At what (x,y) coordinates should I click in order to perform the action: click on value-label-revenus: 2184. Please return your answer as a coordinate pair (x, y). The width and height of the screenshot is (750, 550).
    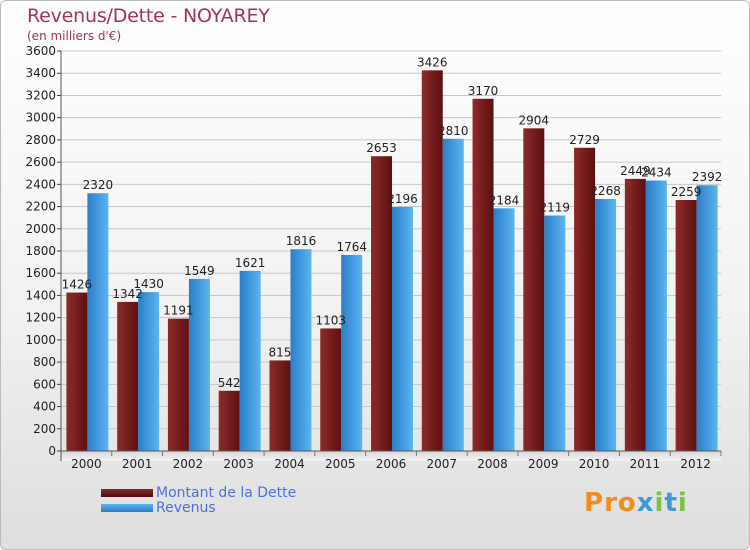
    Looking at the image, I should click on (504, 200).